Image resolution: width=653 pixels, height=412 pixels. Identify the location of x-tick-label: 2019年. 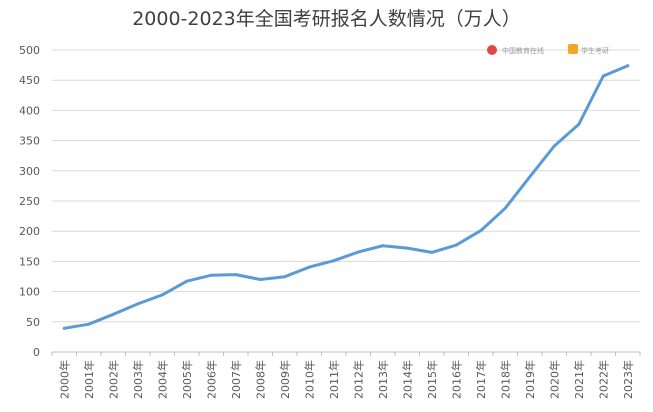
(530, 379).